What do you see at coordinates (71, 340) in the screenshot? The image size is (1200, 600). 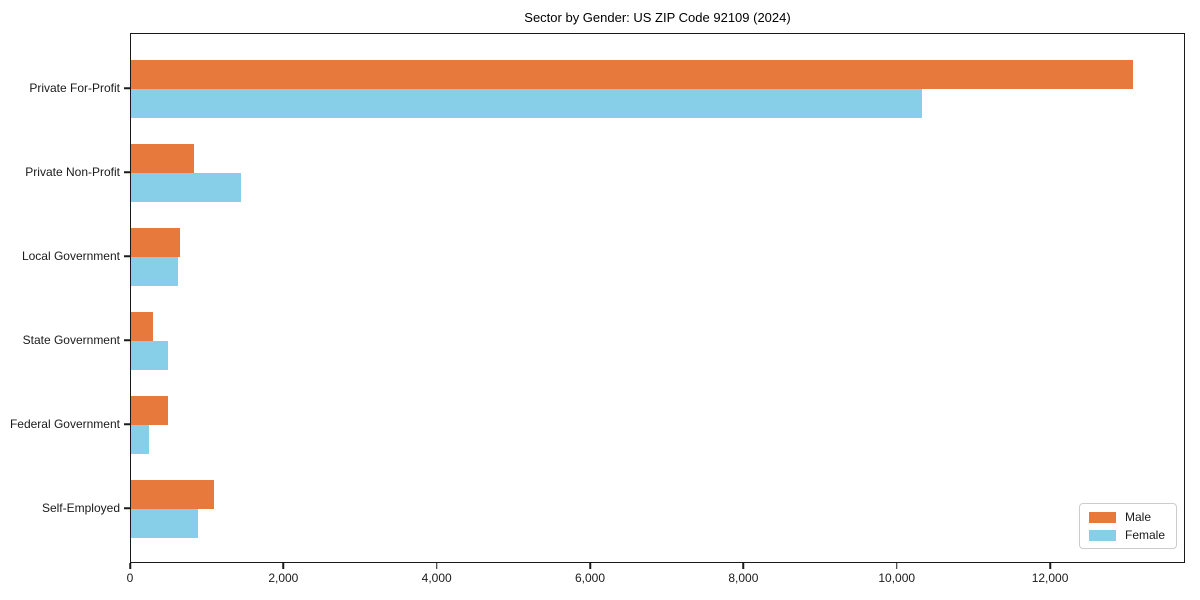 I see `y-axis-label: State Government` at bounding box center [71, 340].